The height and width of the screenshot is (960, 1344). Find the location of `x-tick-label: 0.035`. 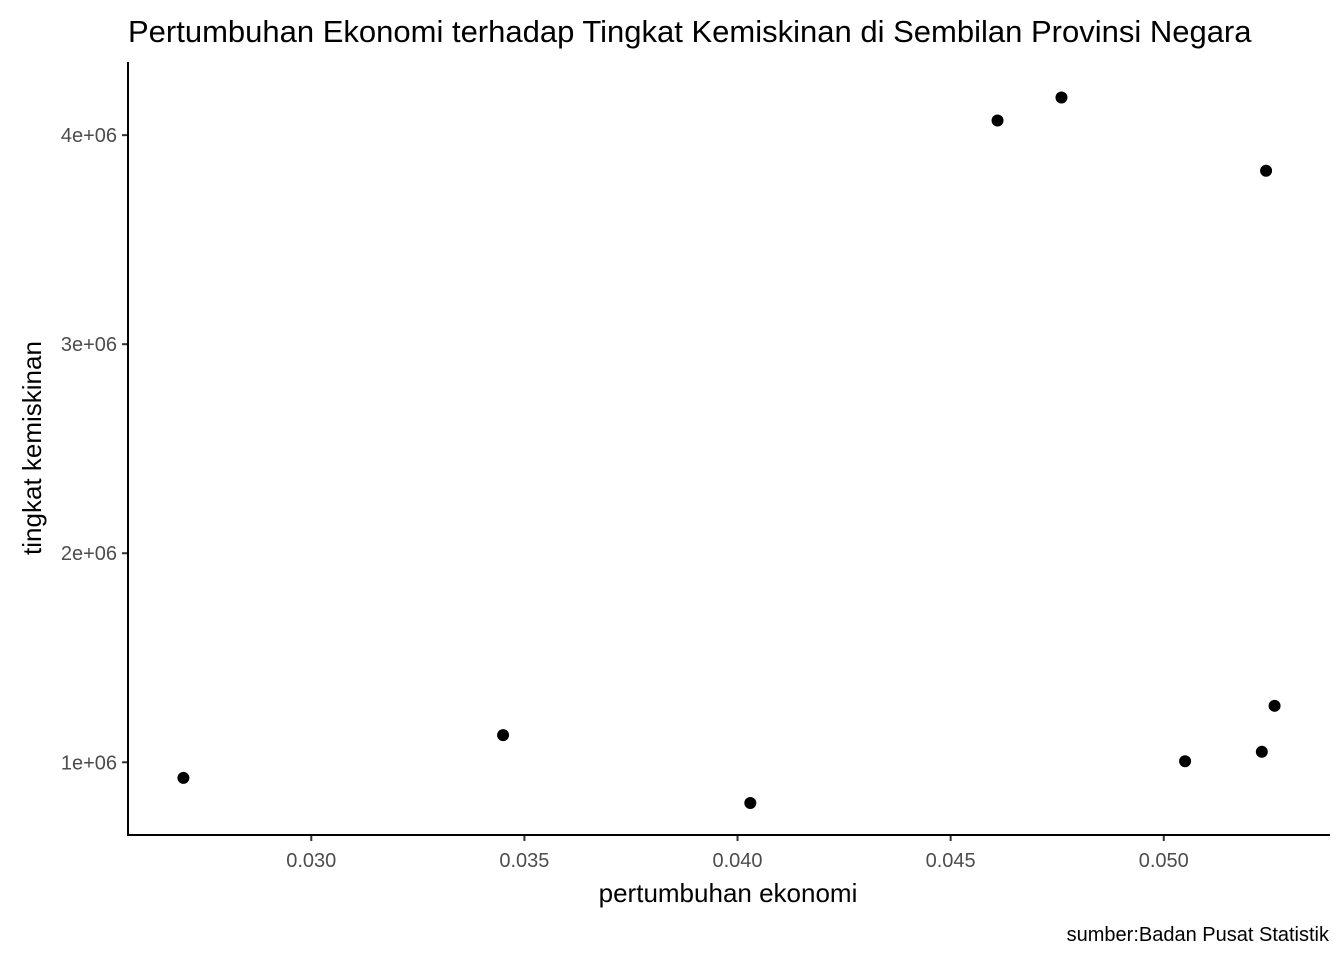

x-tick-label: 0.035 is located at coordinates (524, 861).